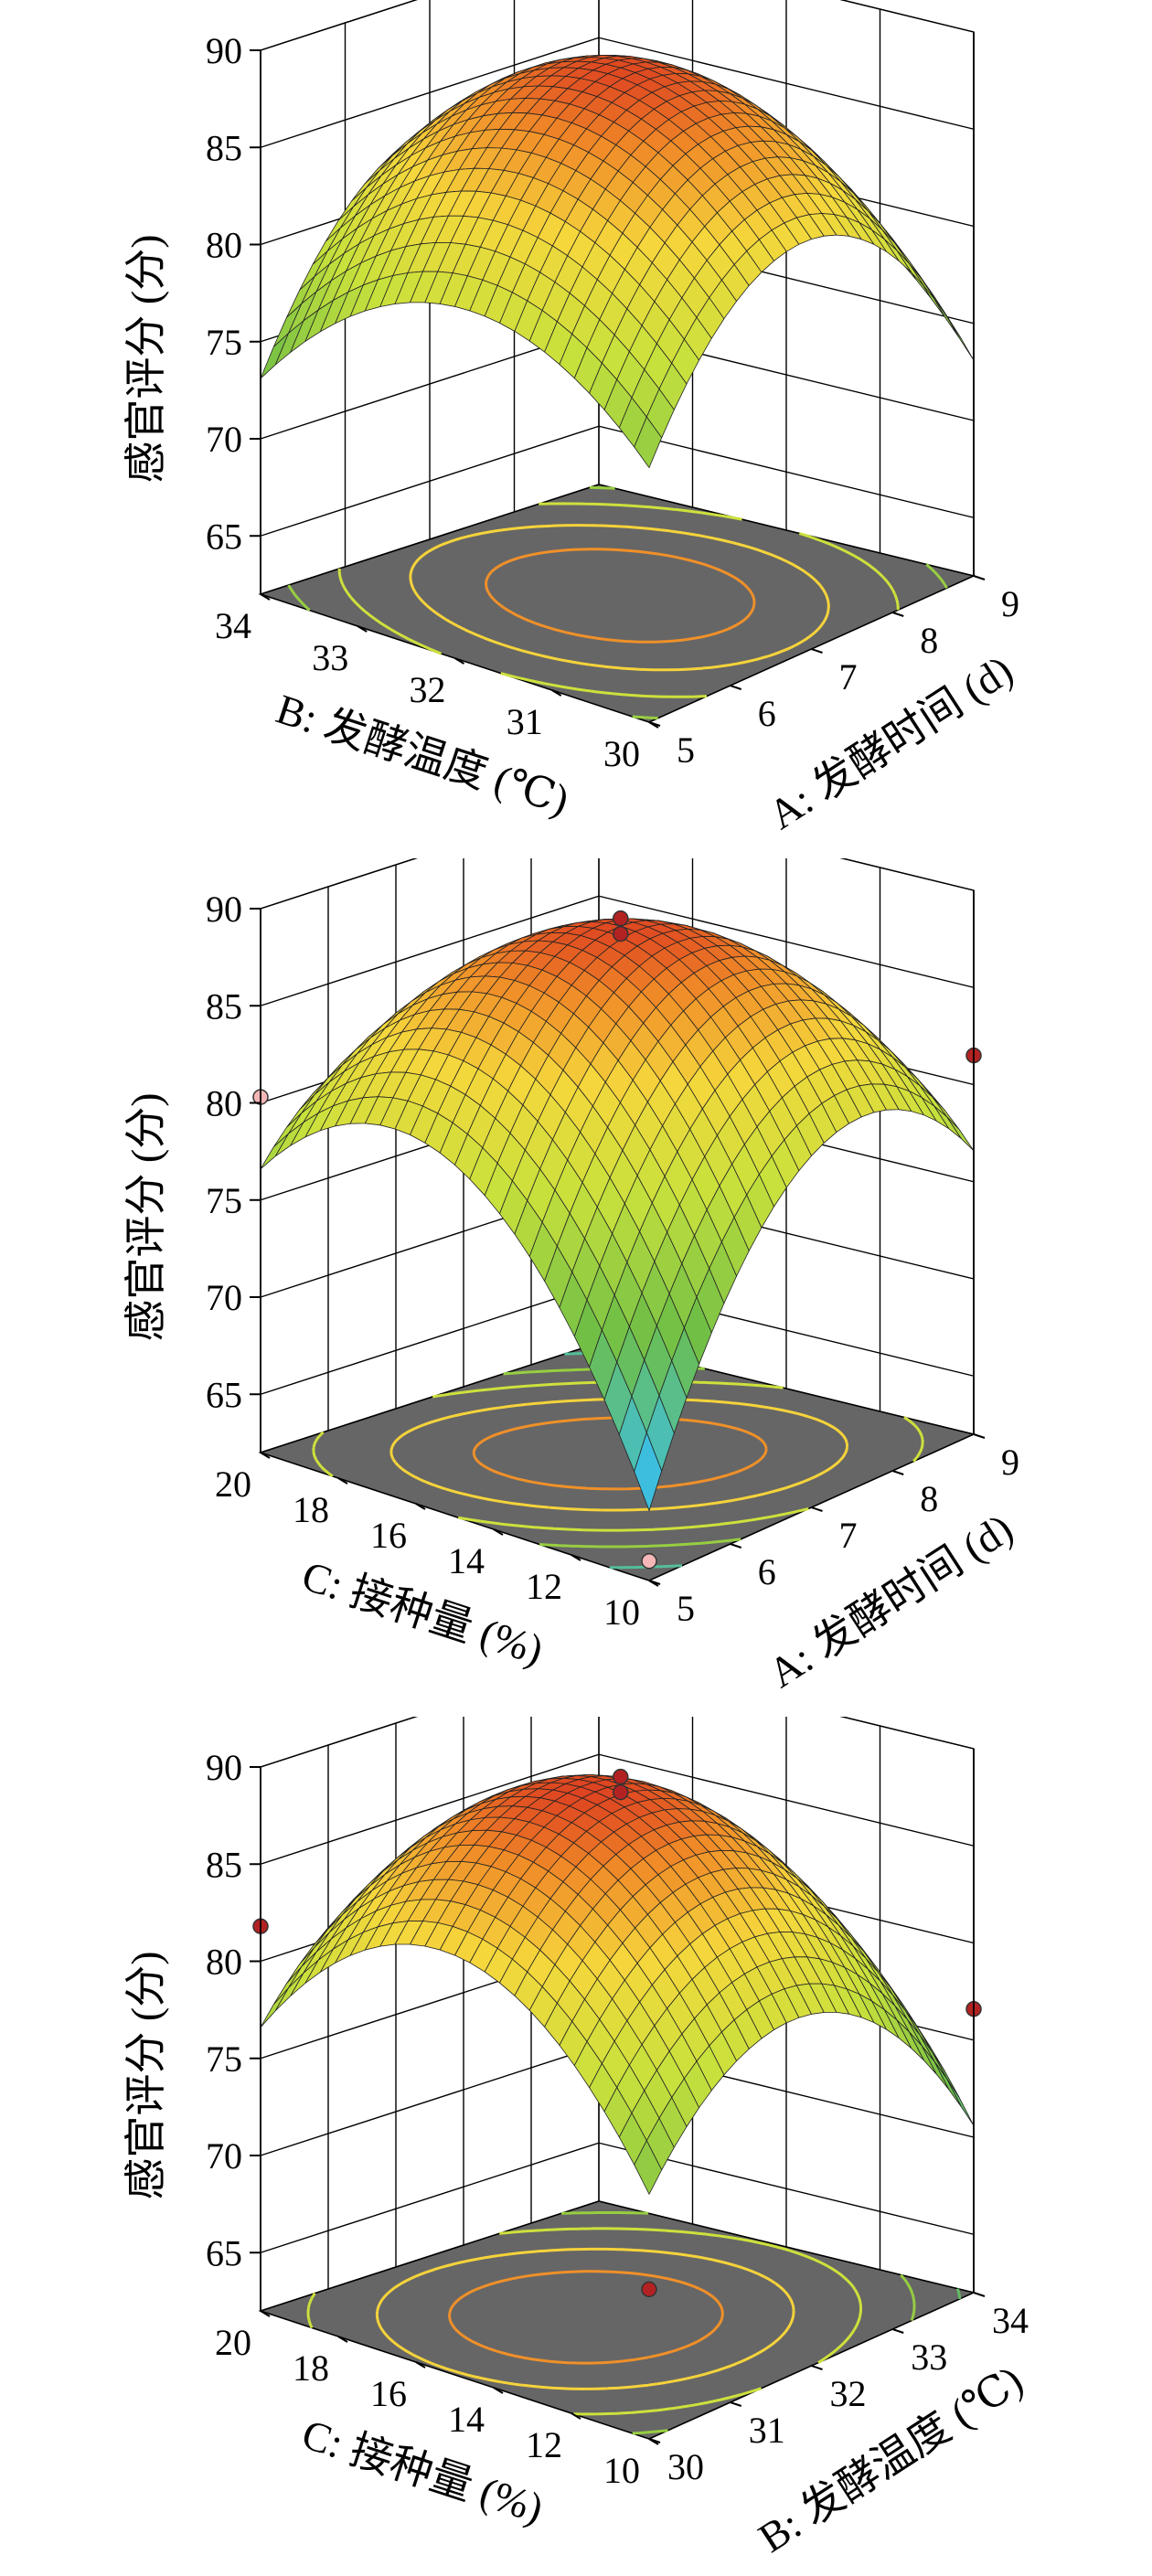  Describe the element at coordinates (525, 721) in the screenshot. I see `y-tick-label: 31` at that location.